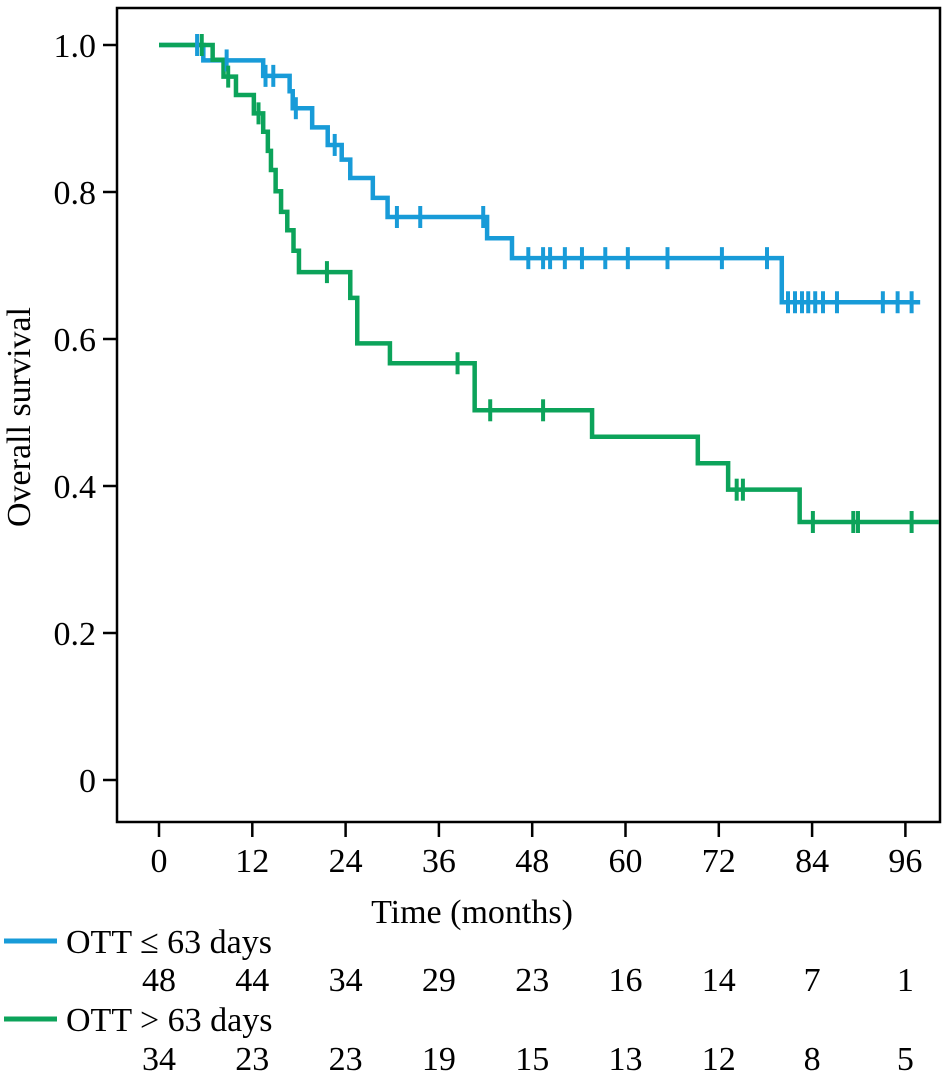  Describe the element at coordinates (75, 340) in the screenshot. I see `y-tick-label: 0.6` at that location.